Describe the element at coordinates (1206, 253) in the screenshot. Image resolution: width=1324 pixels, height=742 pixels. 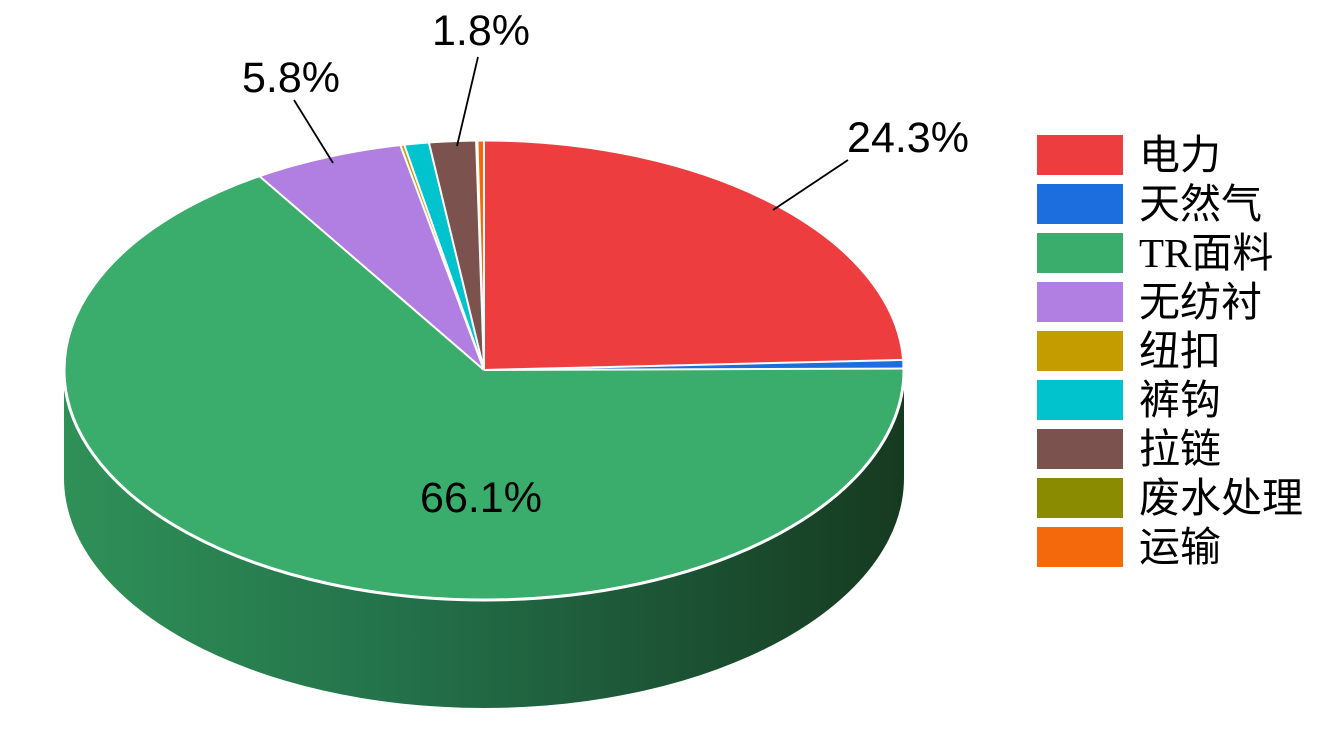
I see `legend-label: TR面料` at that location.